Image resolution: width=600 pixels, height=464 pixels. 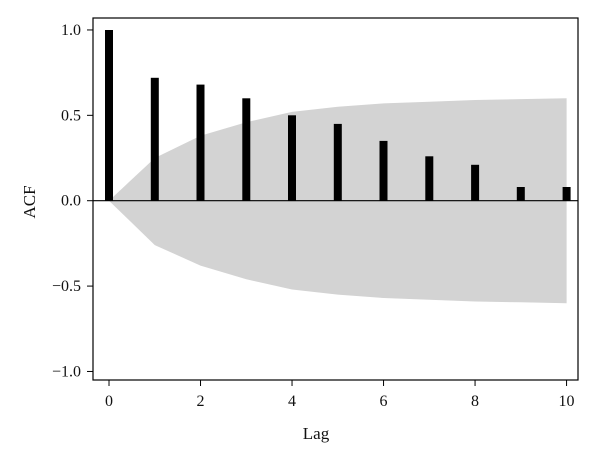 What do you see at coordinates (29, 201) in the screenshot?
I see `y-axis-label: ACF` at bounding box center [29, 201].